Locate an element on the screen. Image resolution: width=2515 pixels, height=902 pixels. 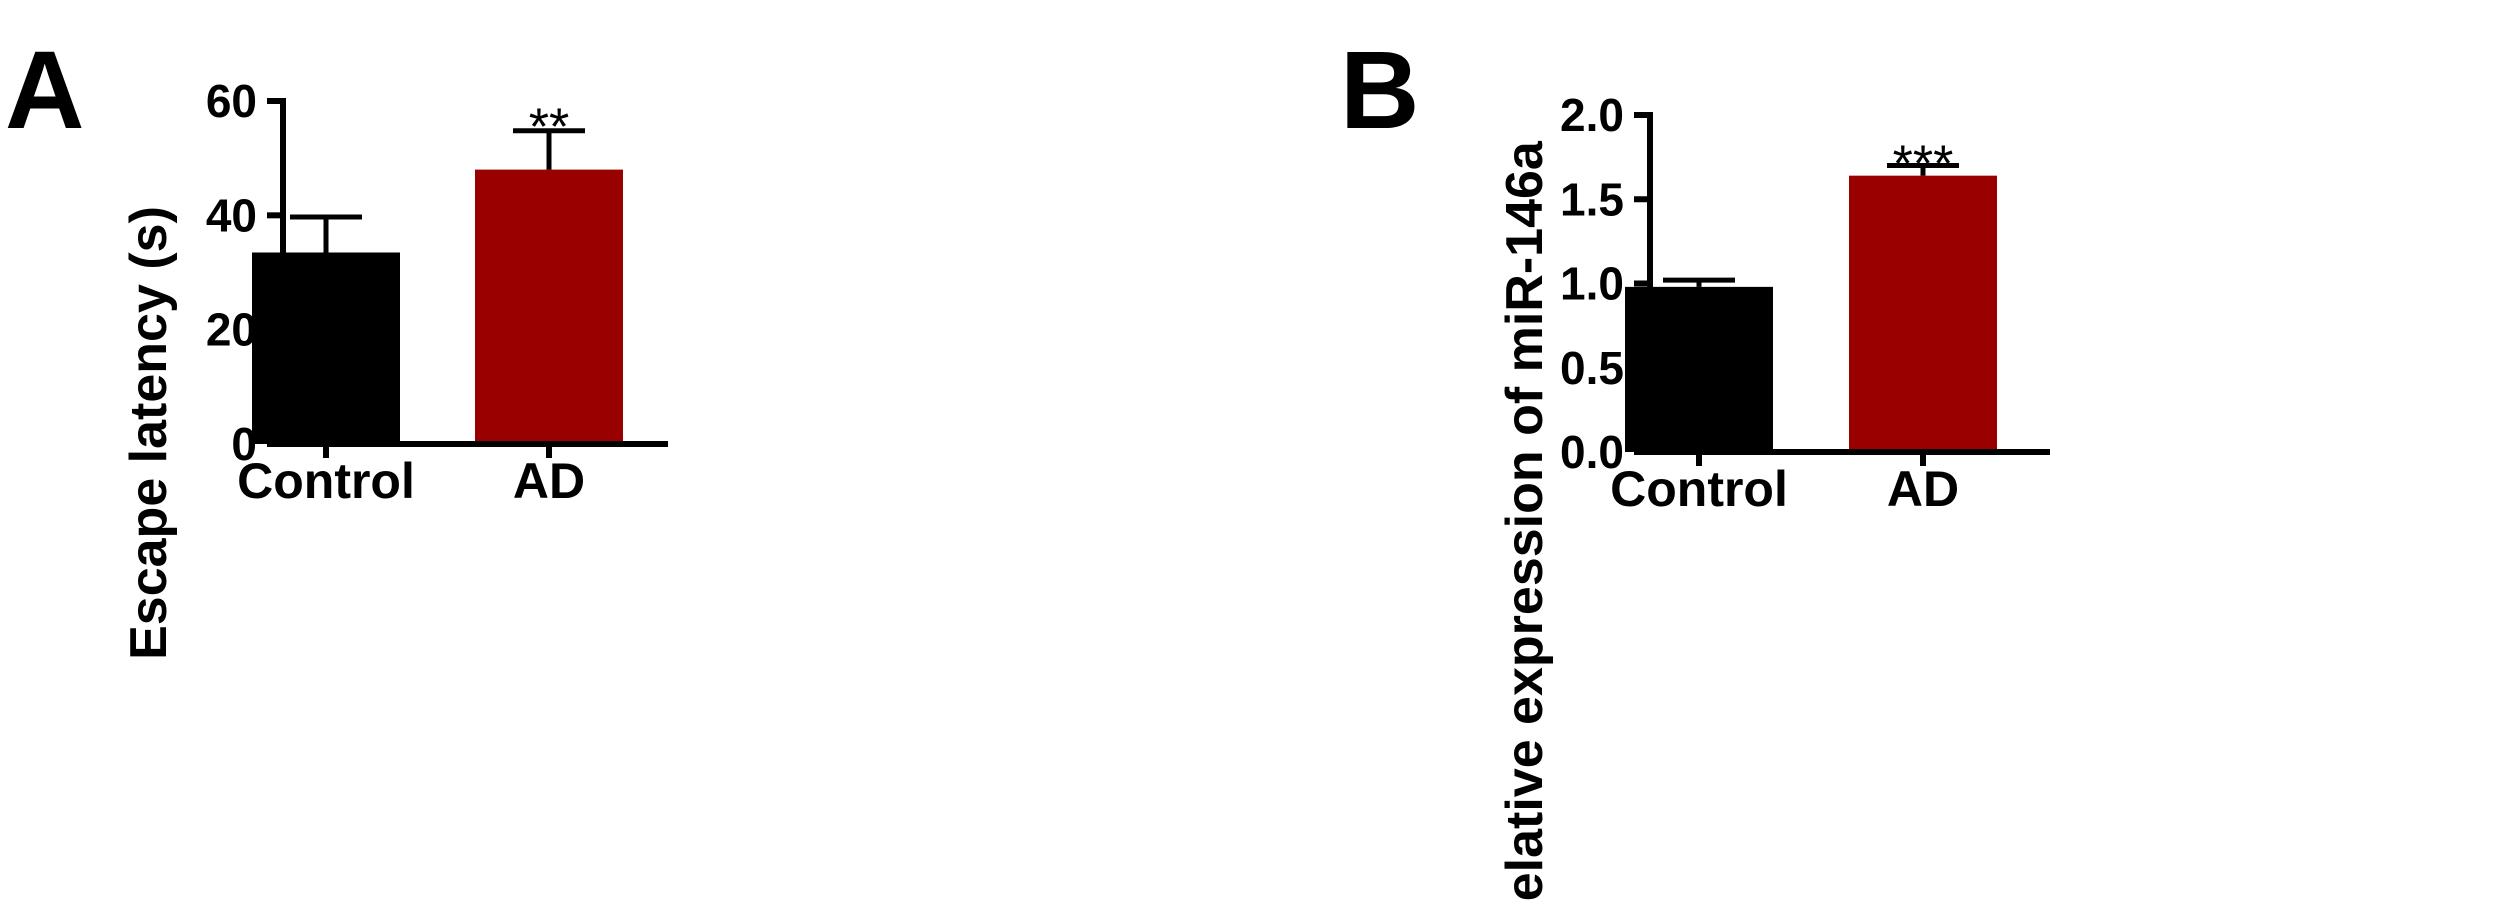
panel-b-y-tick-label: 0.0 is located at coordinates (1592, 452).